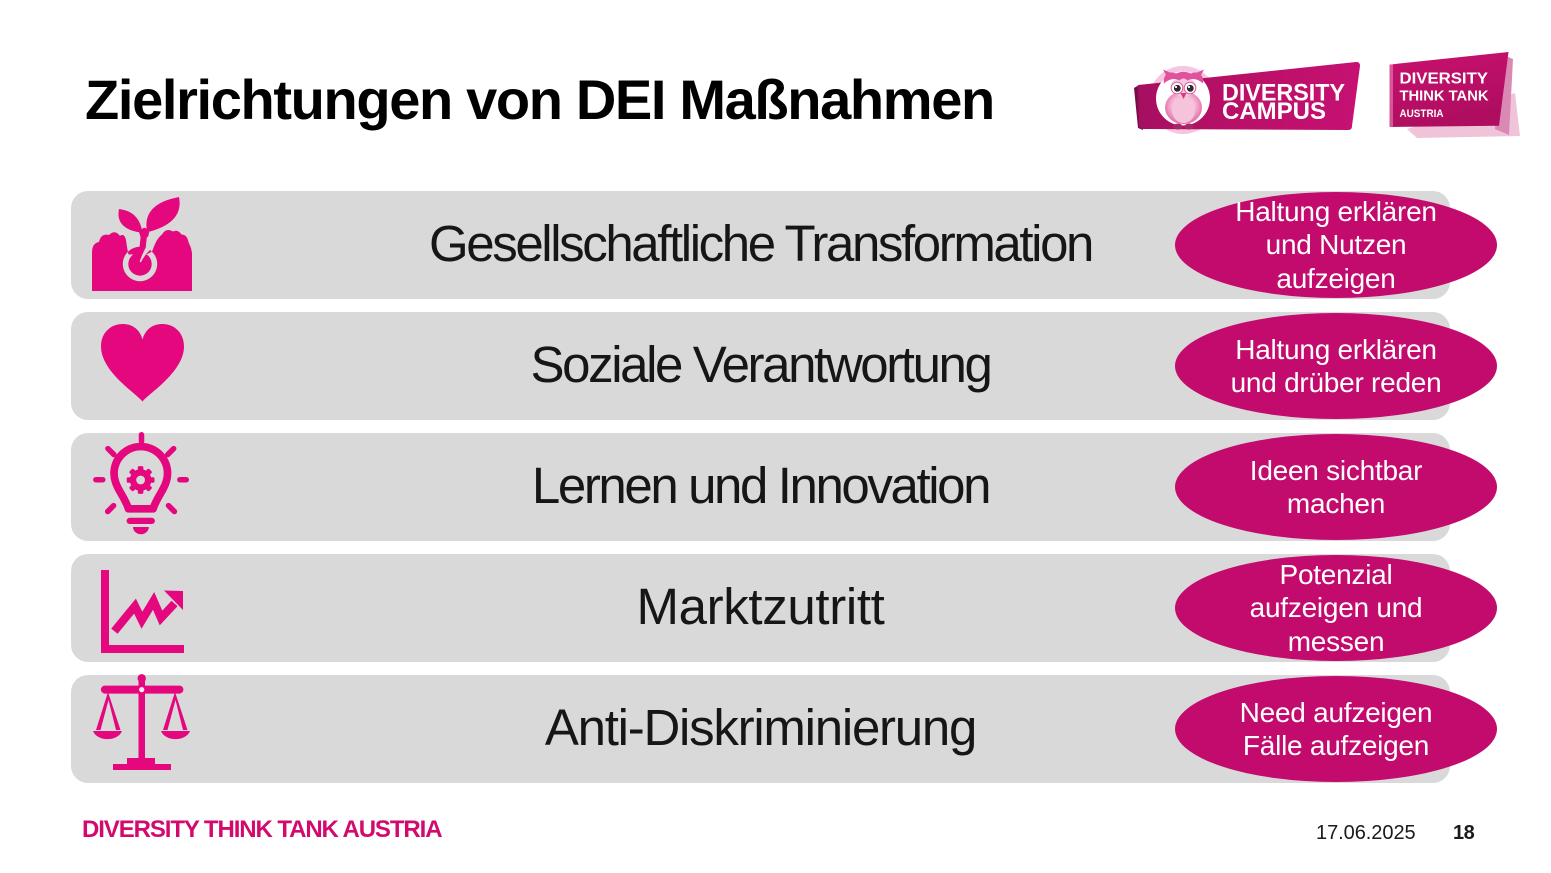  I want to click on svg-text: AUSTRIA, so click(1422, 114).